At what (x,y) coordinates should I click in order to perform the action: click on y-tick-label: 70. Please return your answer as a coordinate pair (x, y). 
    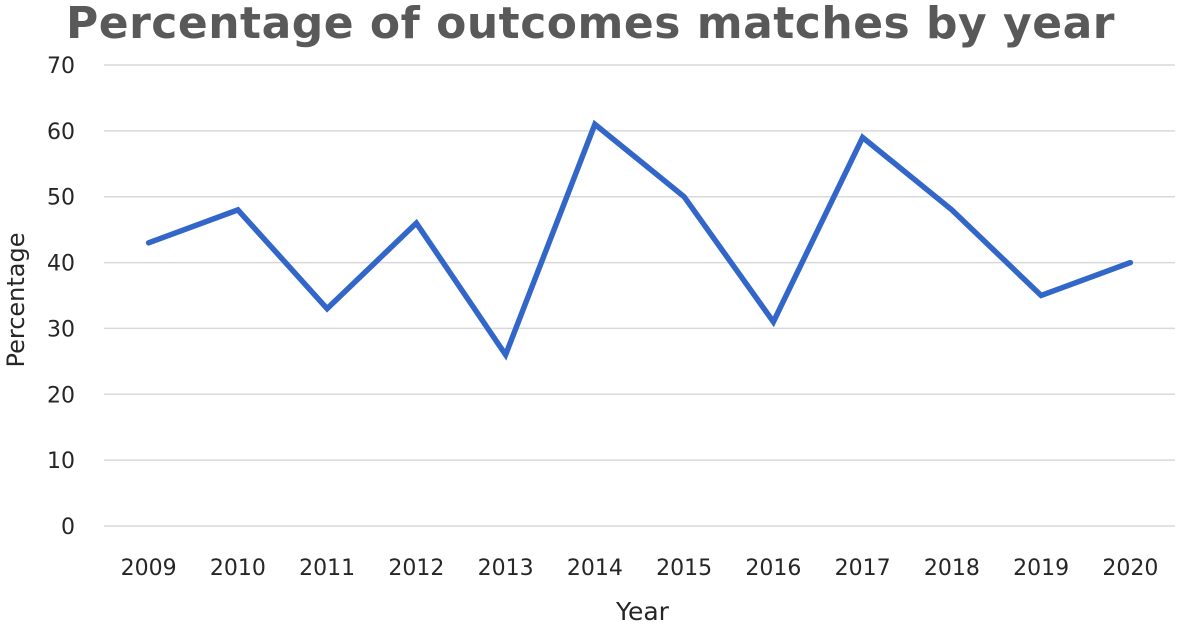
    Looking at the image, I should click on (61, 66).